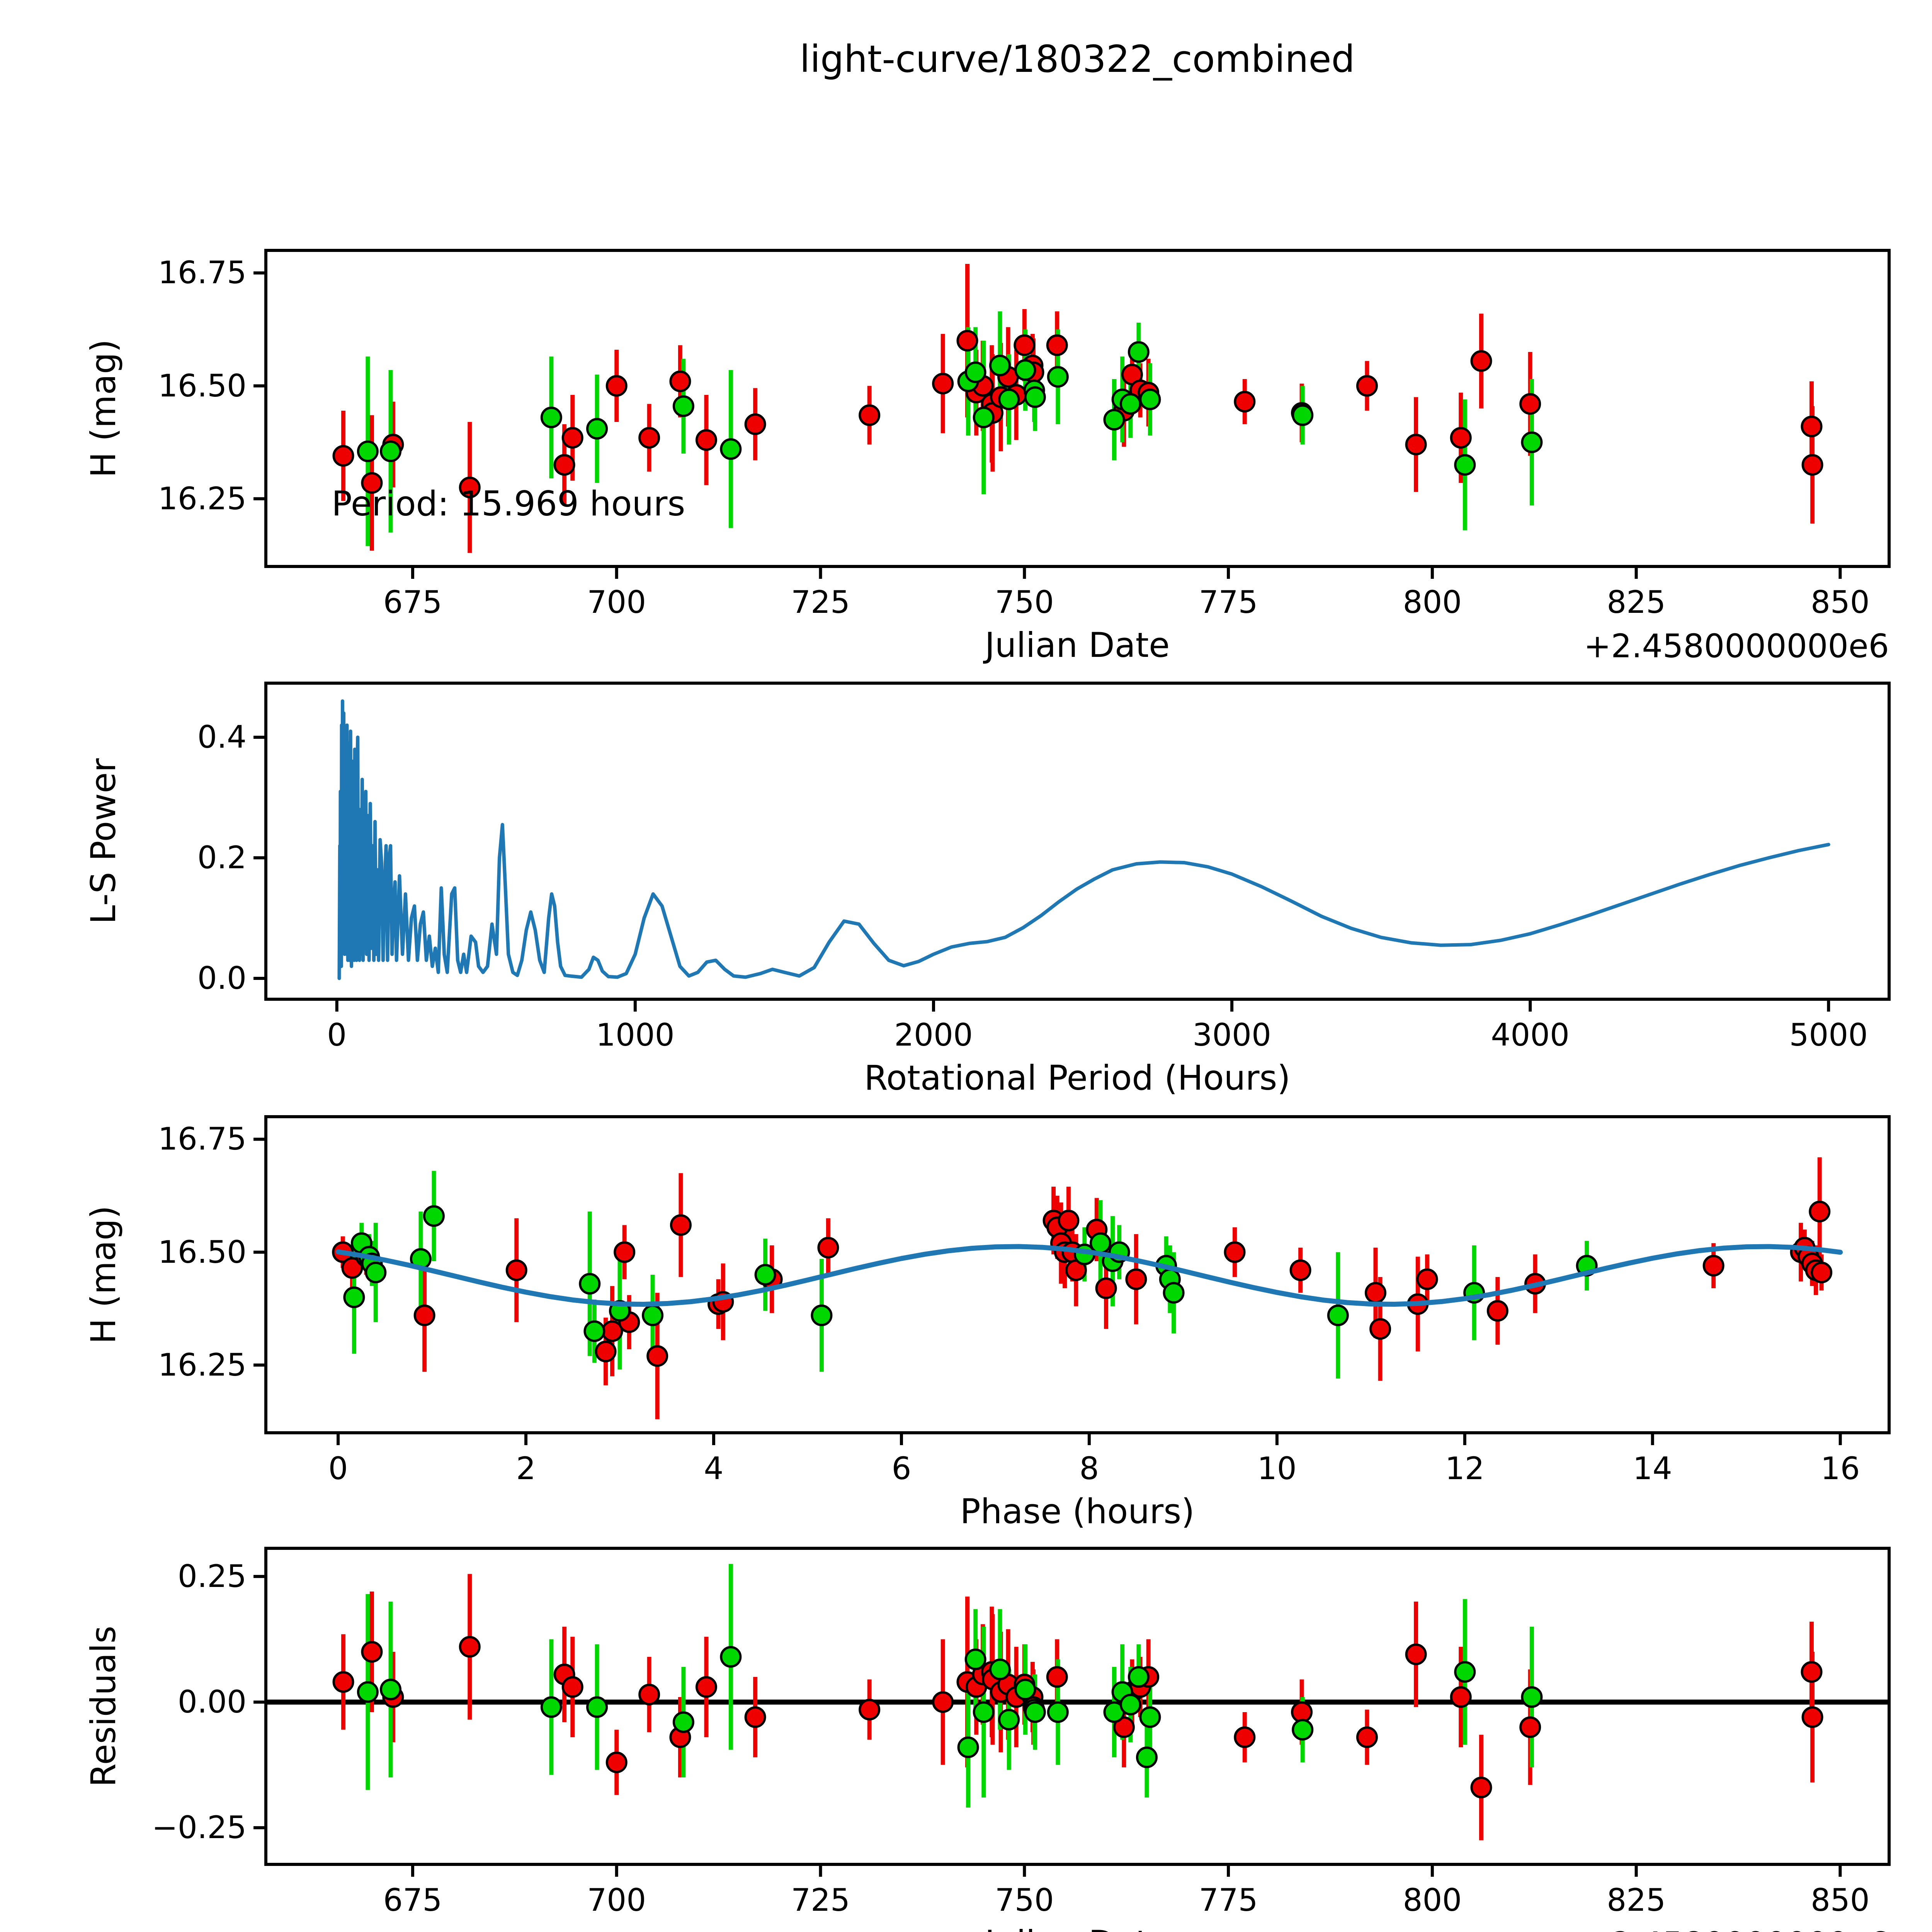 The width and height of the screenshot is (1932, 1932). I want to click on axes-spine, so click(1077, 1275).